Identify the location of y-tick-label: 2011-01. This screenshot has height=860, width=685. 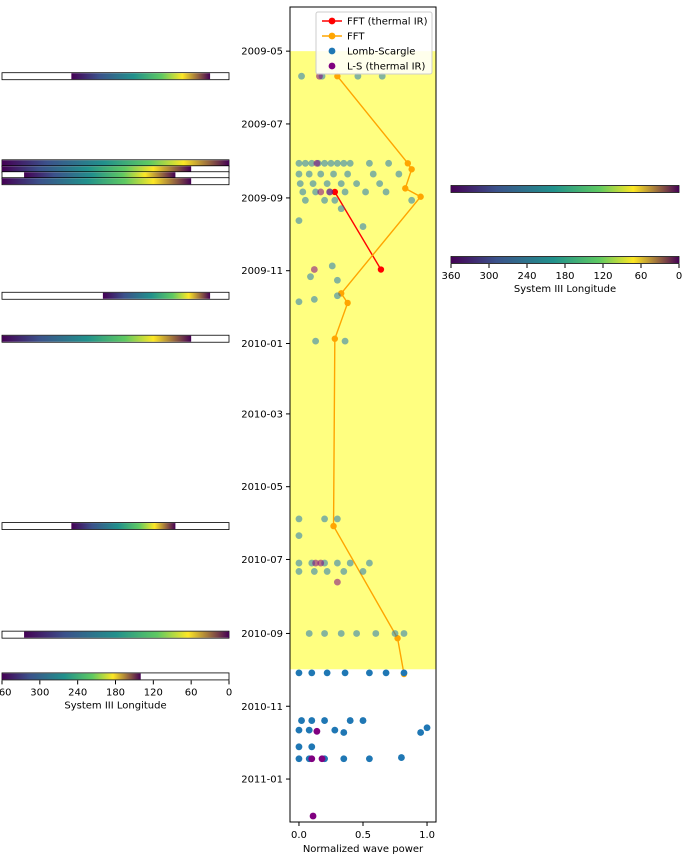
(262, 780).